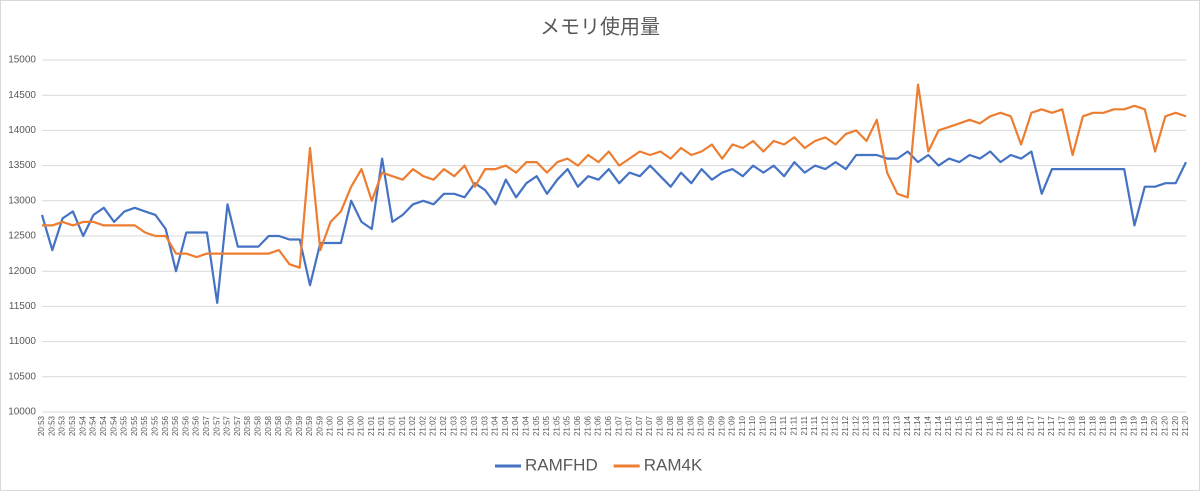 The width and height of the screenshot is (1200, 491). What do you see at coordinates (22, 271) in the screenshot?
I see `y-tick-label: 12000` at bounding box center [22, 271].